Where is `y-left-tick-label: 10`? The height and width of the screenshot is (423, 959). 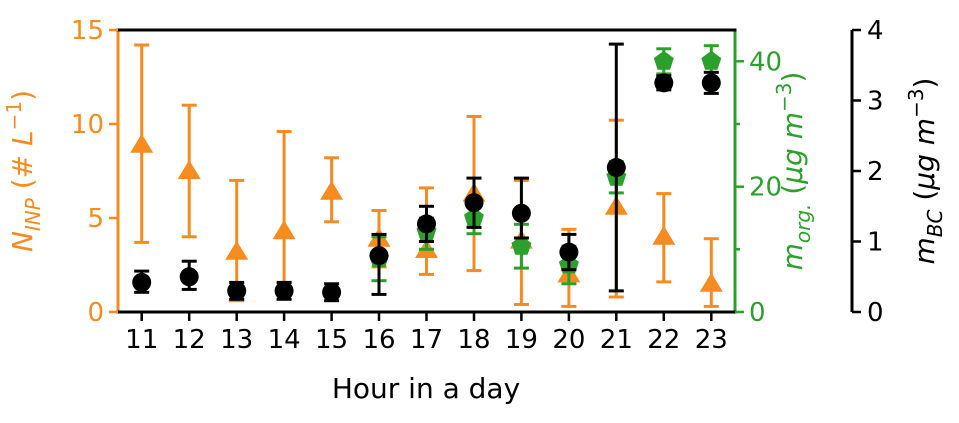
y-left-tick-label: 10 is located at coordinates (87, 125).